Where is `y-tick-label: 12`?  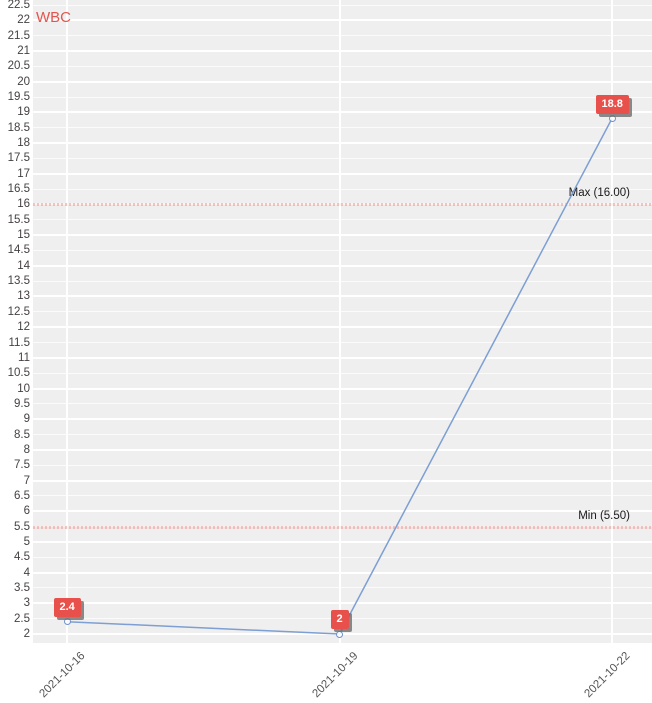 y-tick-label: 12 is located at coordinates (23, 327).